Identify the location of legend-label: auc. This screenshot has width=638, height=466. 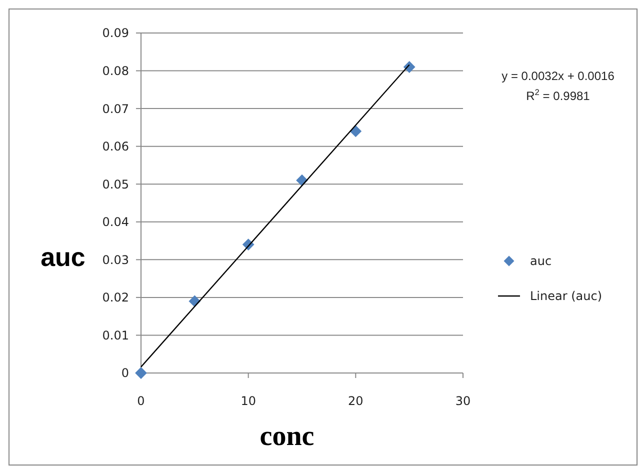
(541, 261).